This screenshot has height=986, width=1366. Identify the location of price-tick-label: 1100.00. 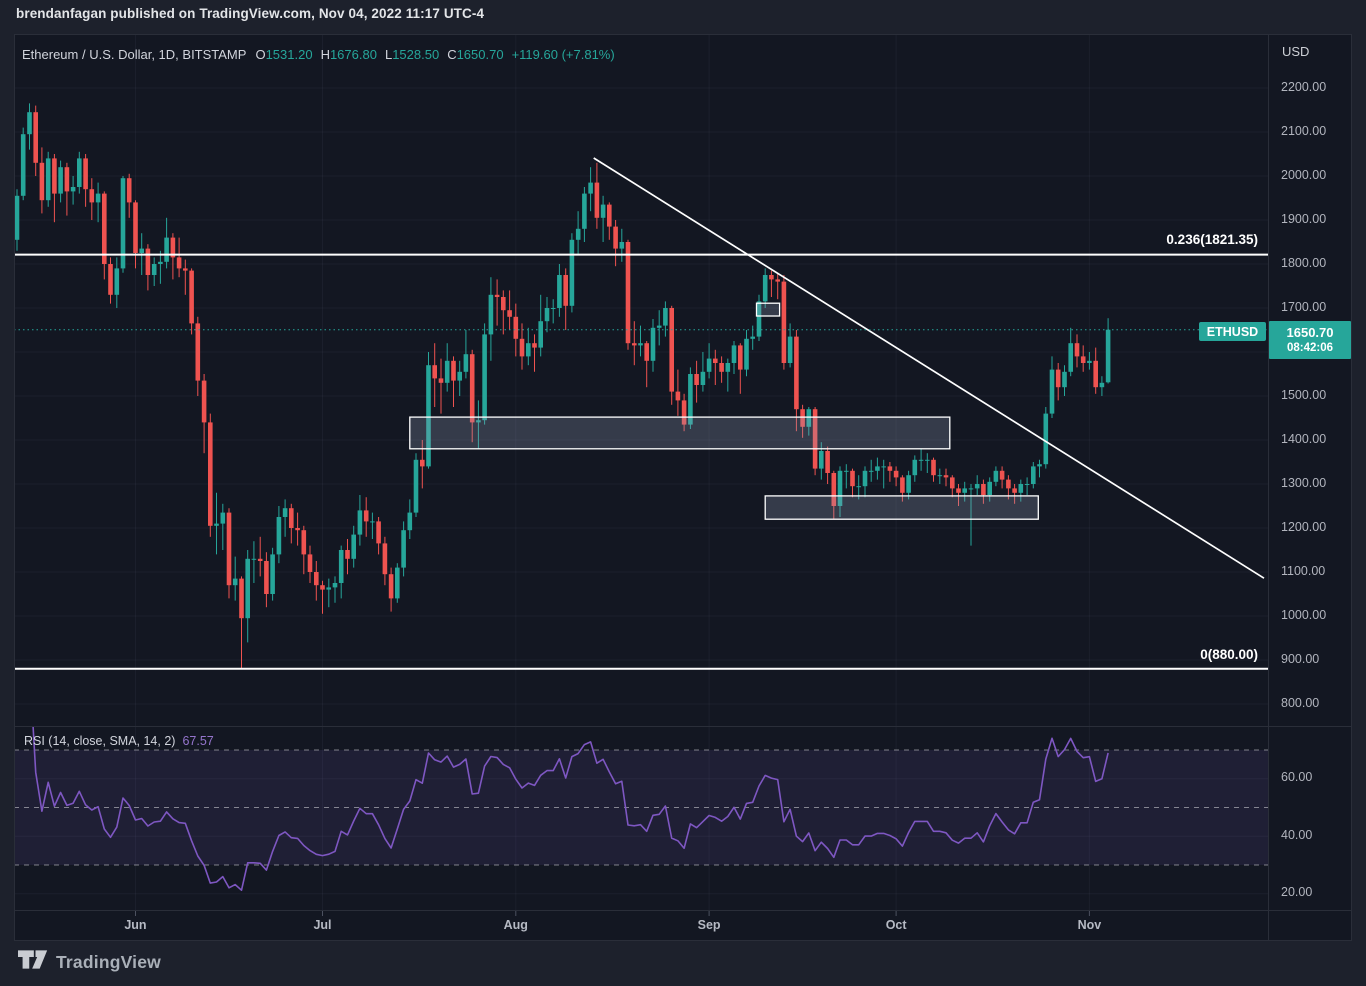
(1303, 570).